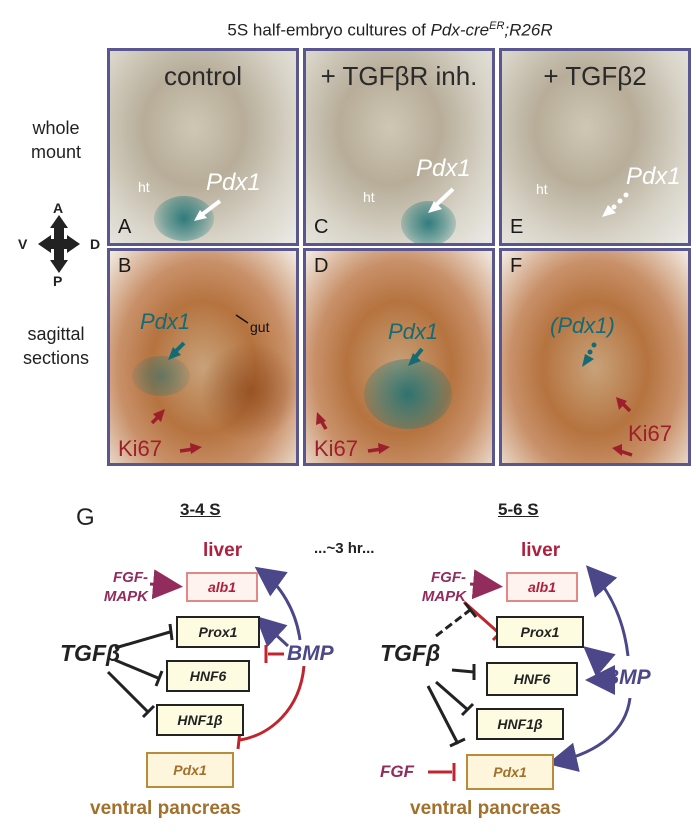 This screenshot has width=696, height=840. Describe the element at coordinates (23, 244) in the screenshot. I see `compass-label-left: V` at that location.